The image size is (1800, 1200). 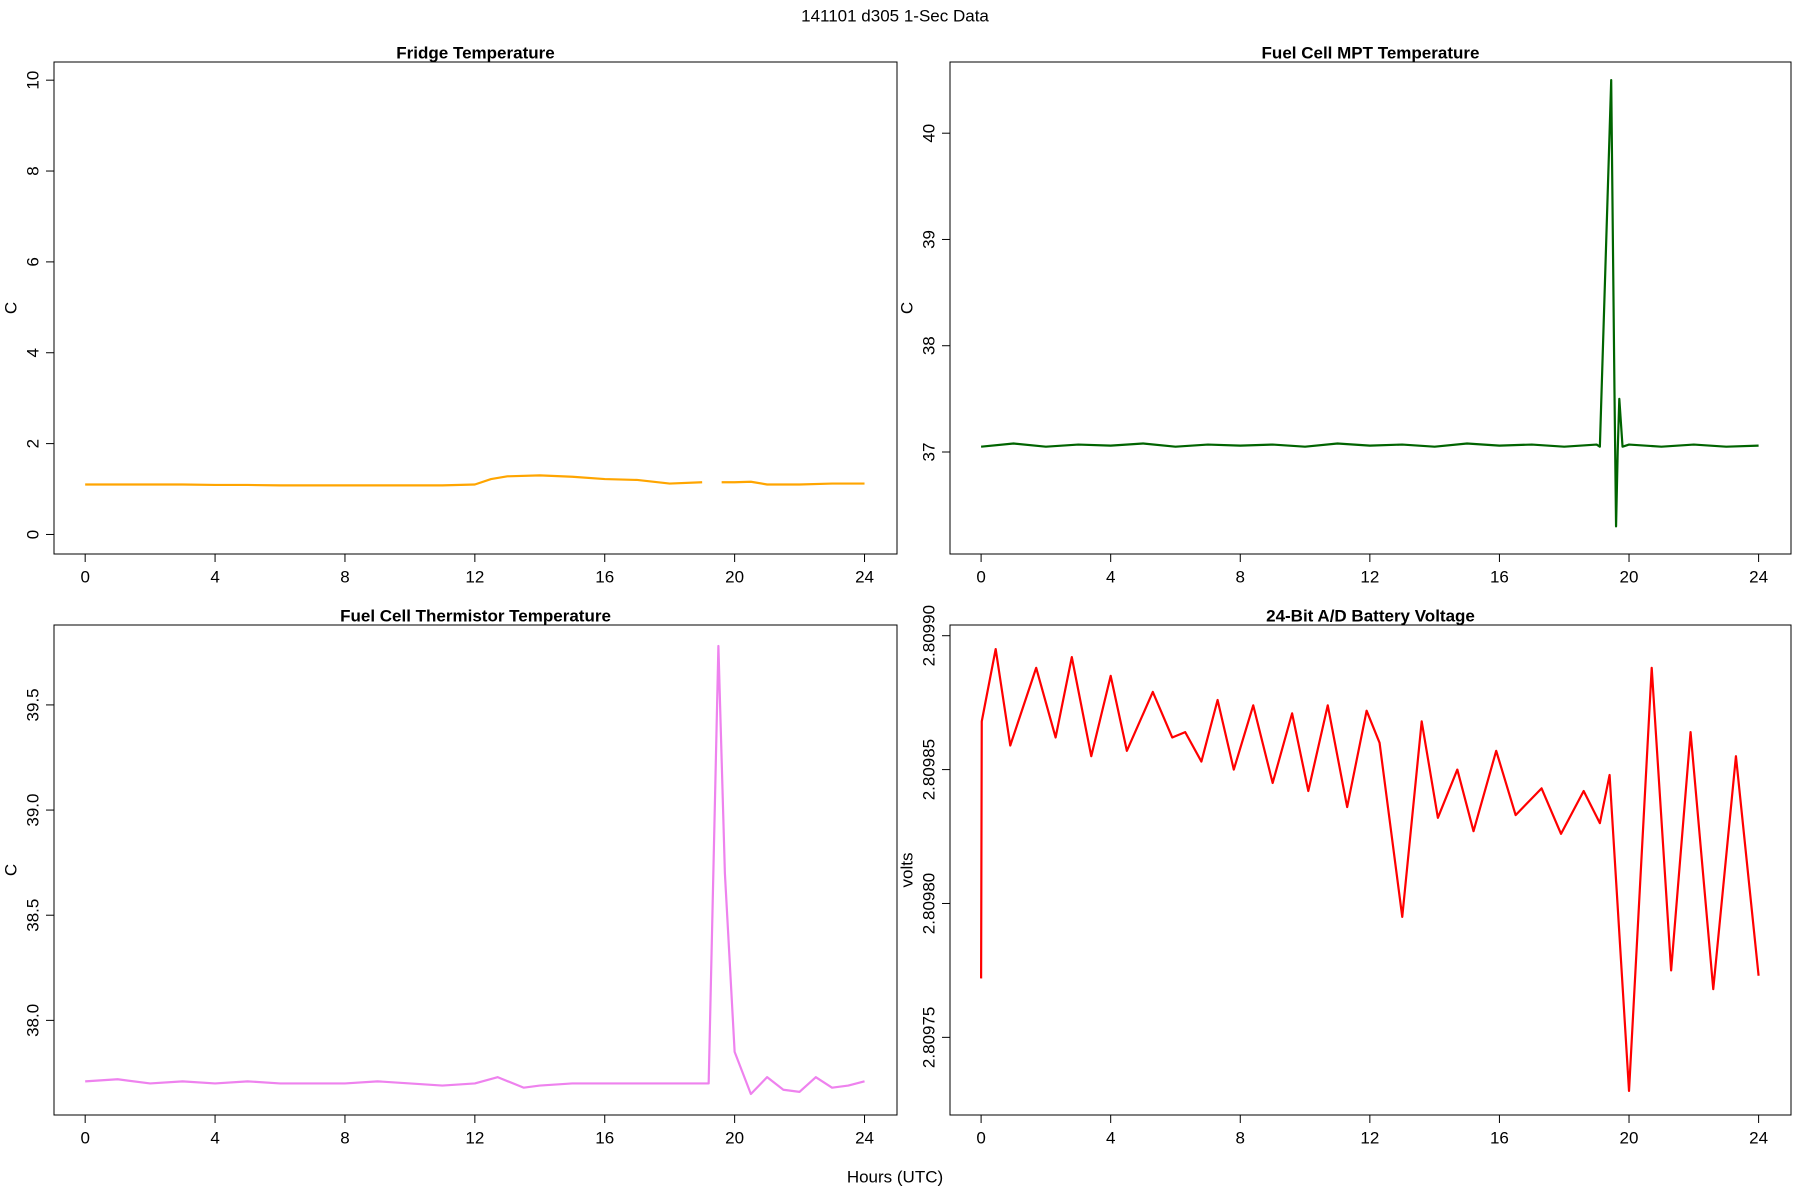 I want to click on y-tick-label: 40, so click(x=928, y=133).